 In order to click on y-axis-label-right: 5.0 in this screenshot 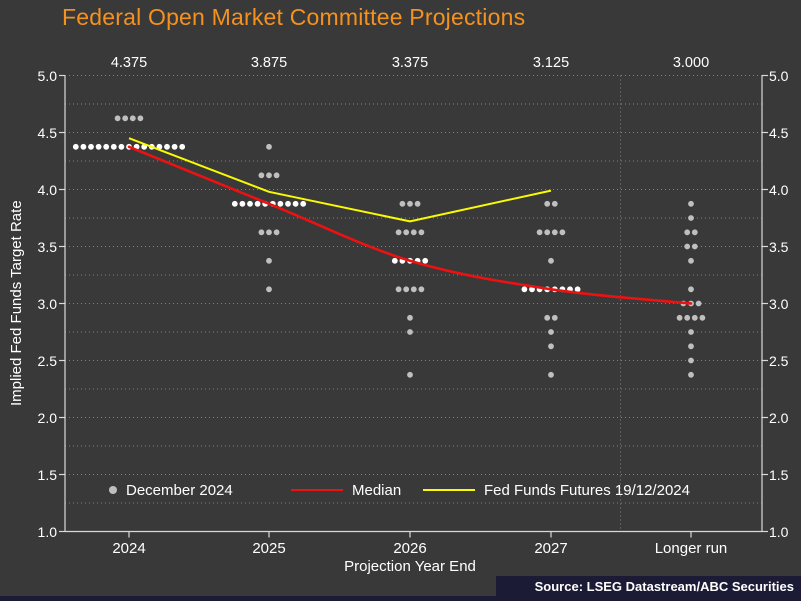, I will do `click(779, 75)`.